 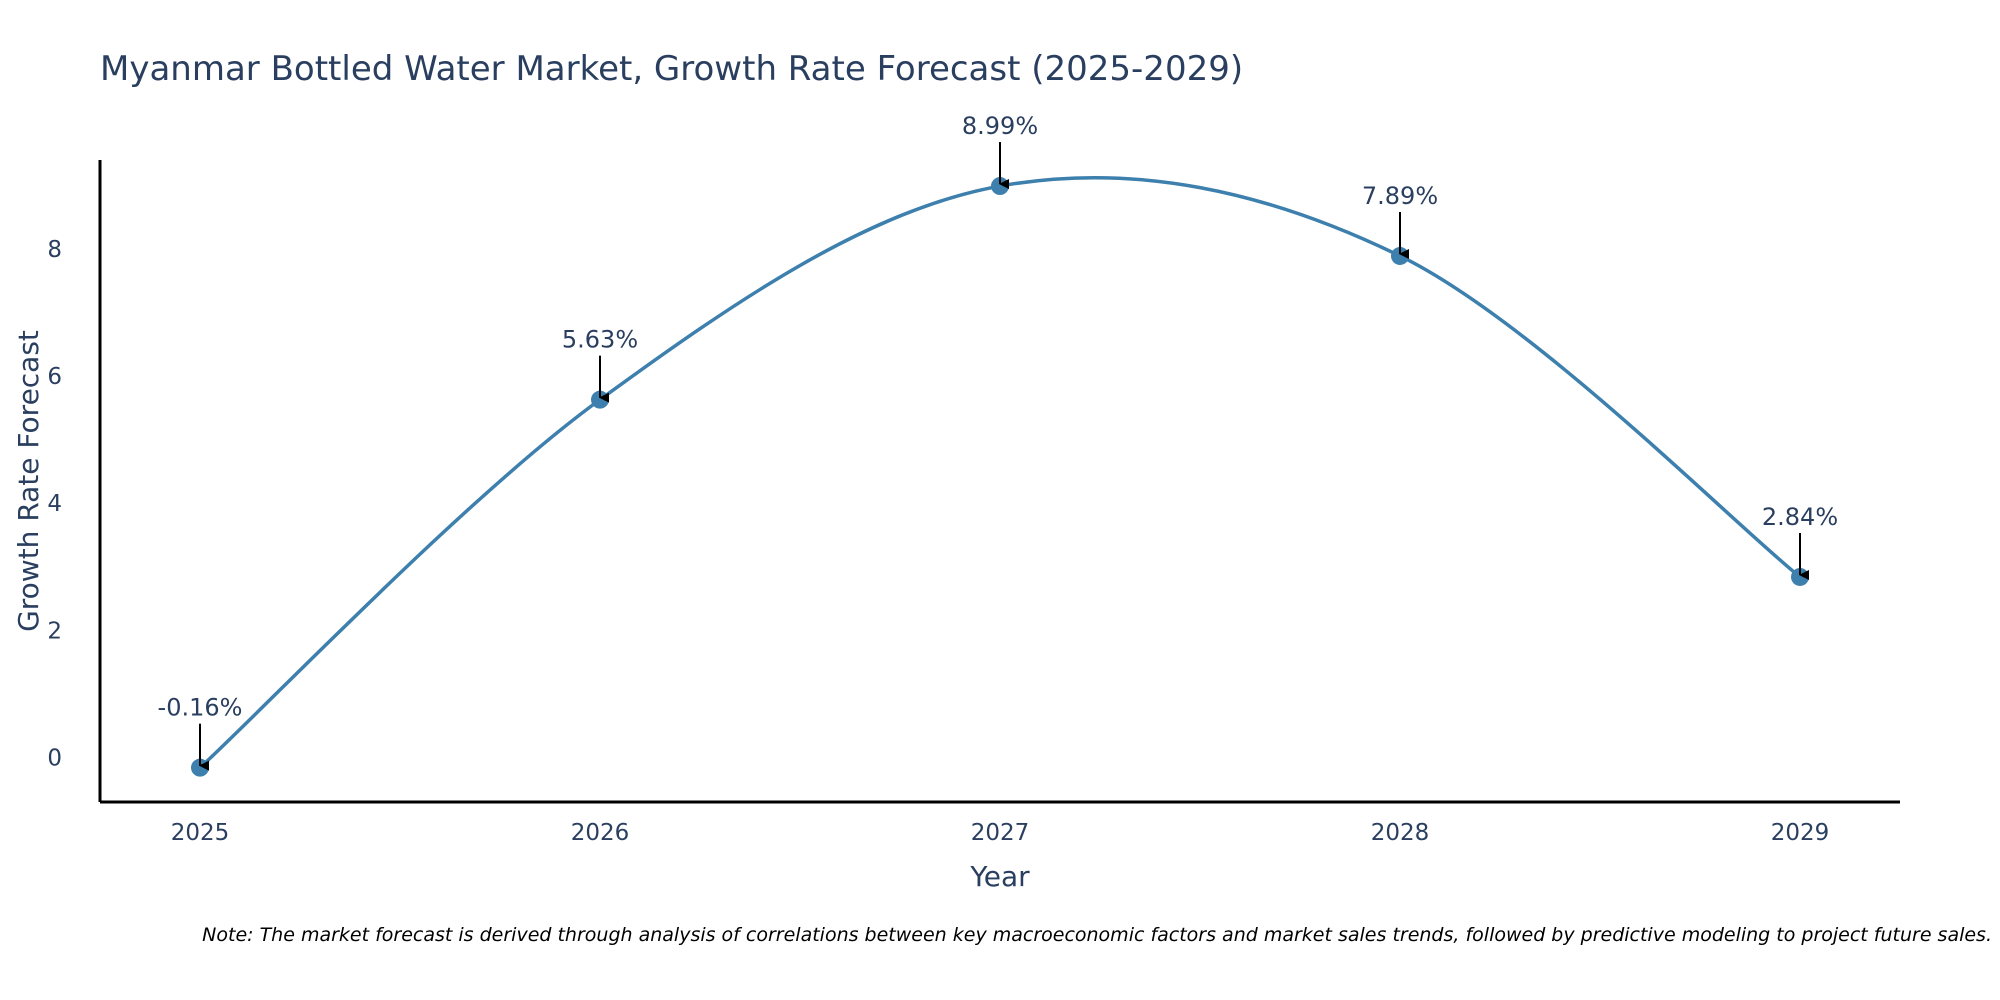 I want to click on y-axis-title: Growth Rate Forecast, so click(x=28, y=481).